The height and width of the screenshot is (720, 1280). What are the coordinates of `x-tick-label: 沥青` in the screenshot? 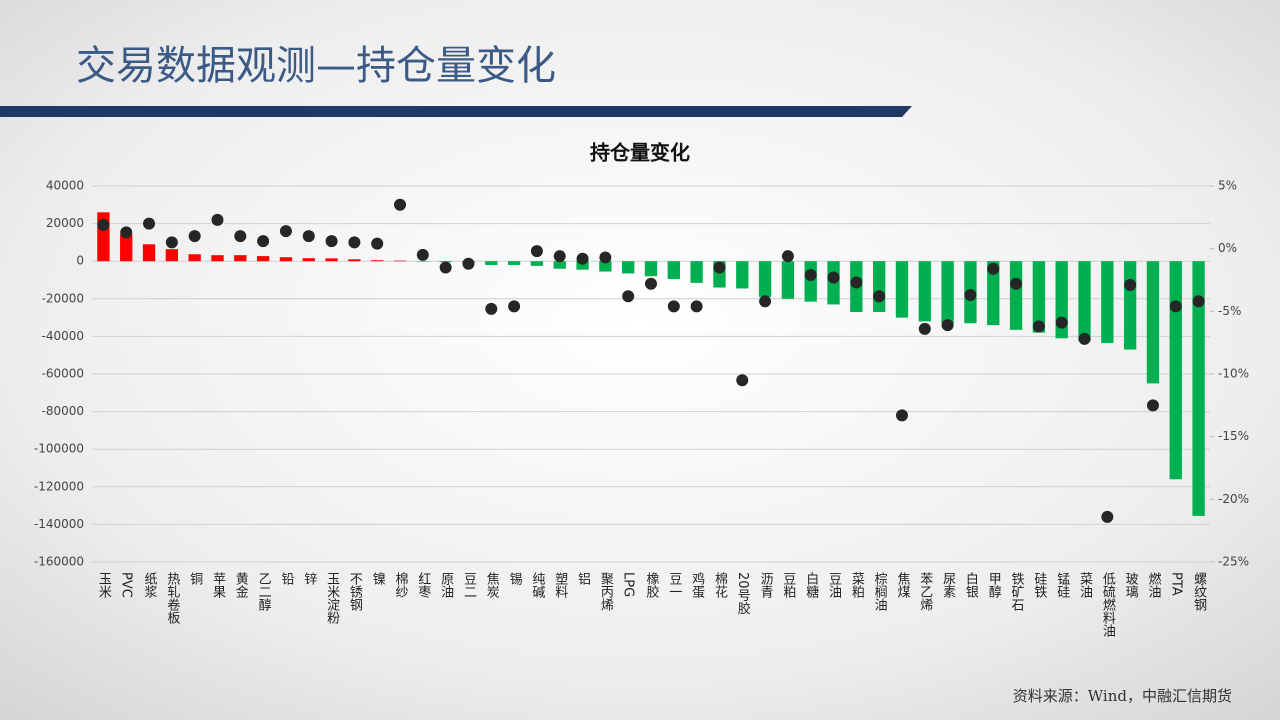 It's located at (766, 585).